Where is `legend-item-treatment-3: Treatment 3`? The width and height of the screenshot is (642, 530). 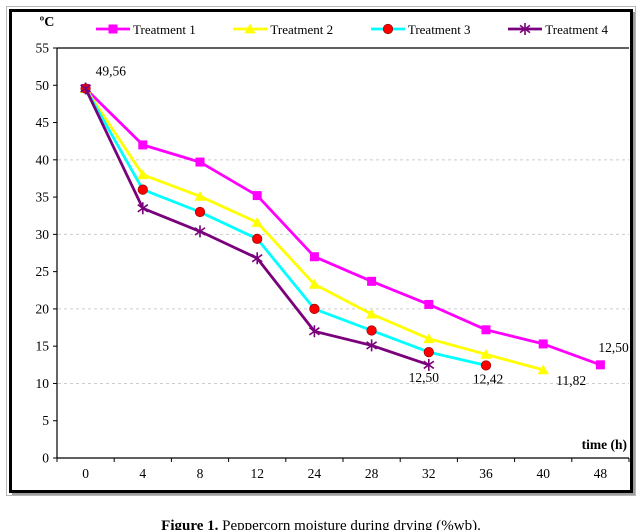
legend-item-treatment-3: Treatment 3 is located at coordinates (420, 29).